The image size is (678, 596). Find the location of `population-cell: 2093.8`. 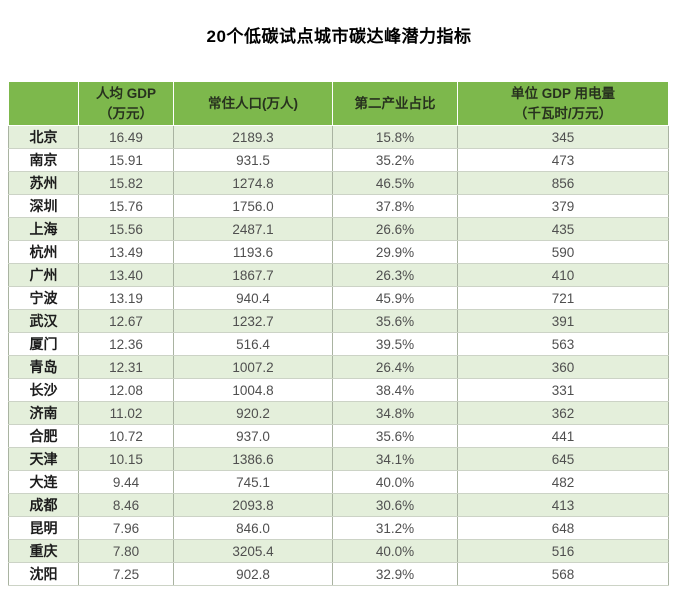

population-cell: 2093.8 is located at coordinates (253, 505).